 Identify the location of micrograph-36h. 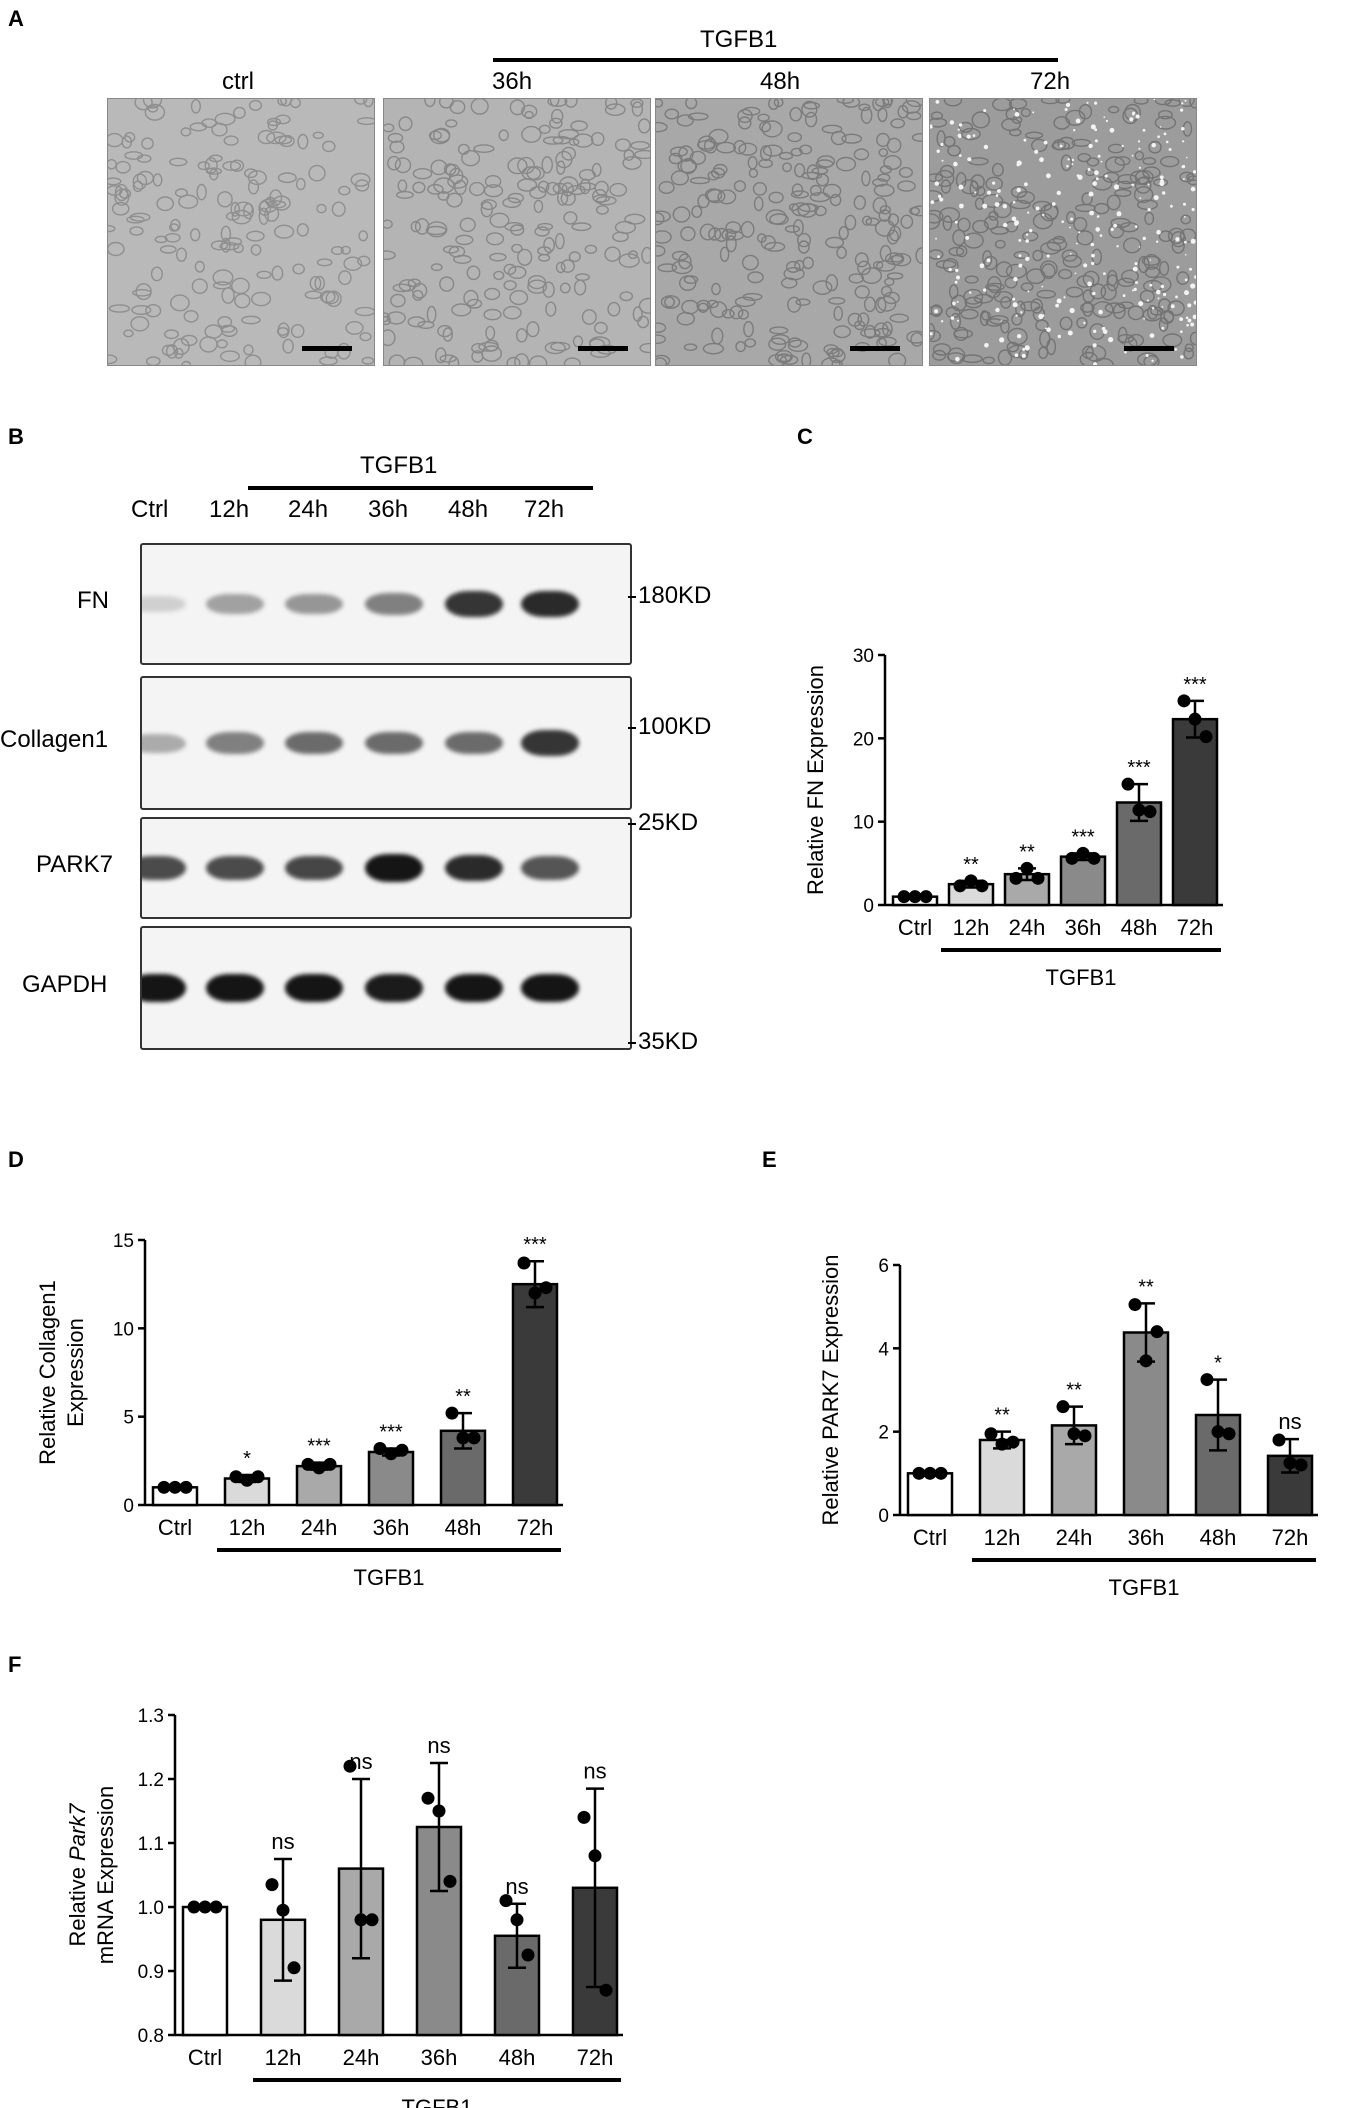
(517, 232).